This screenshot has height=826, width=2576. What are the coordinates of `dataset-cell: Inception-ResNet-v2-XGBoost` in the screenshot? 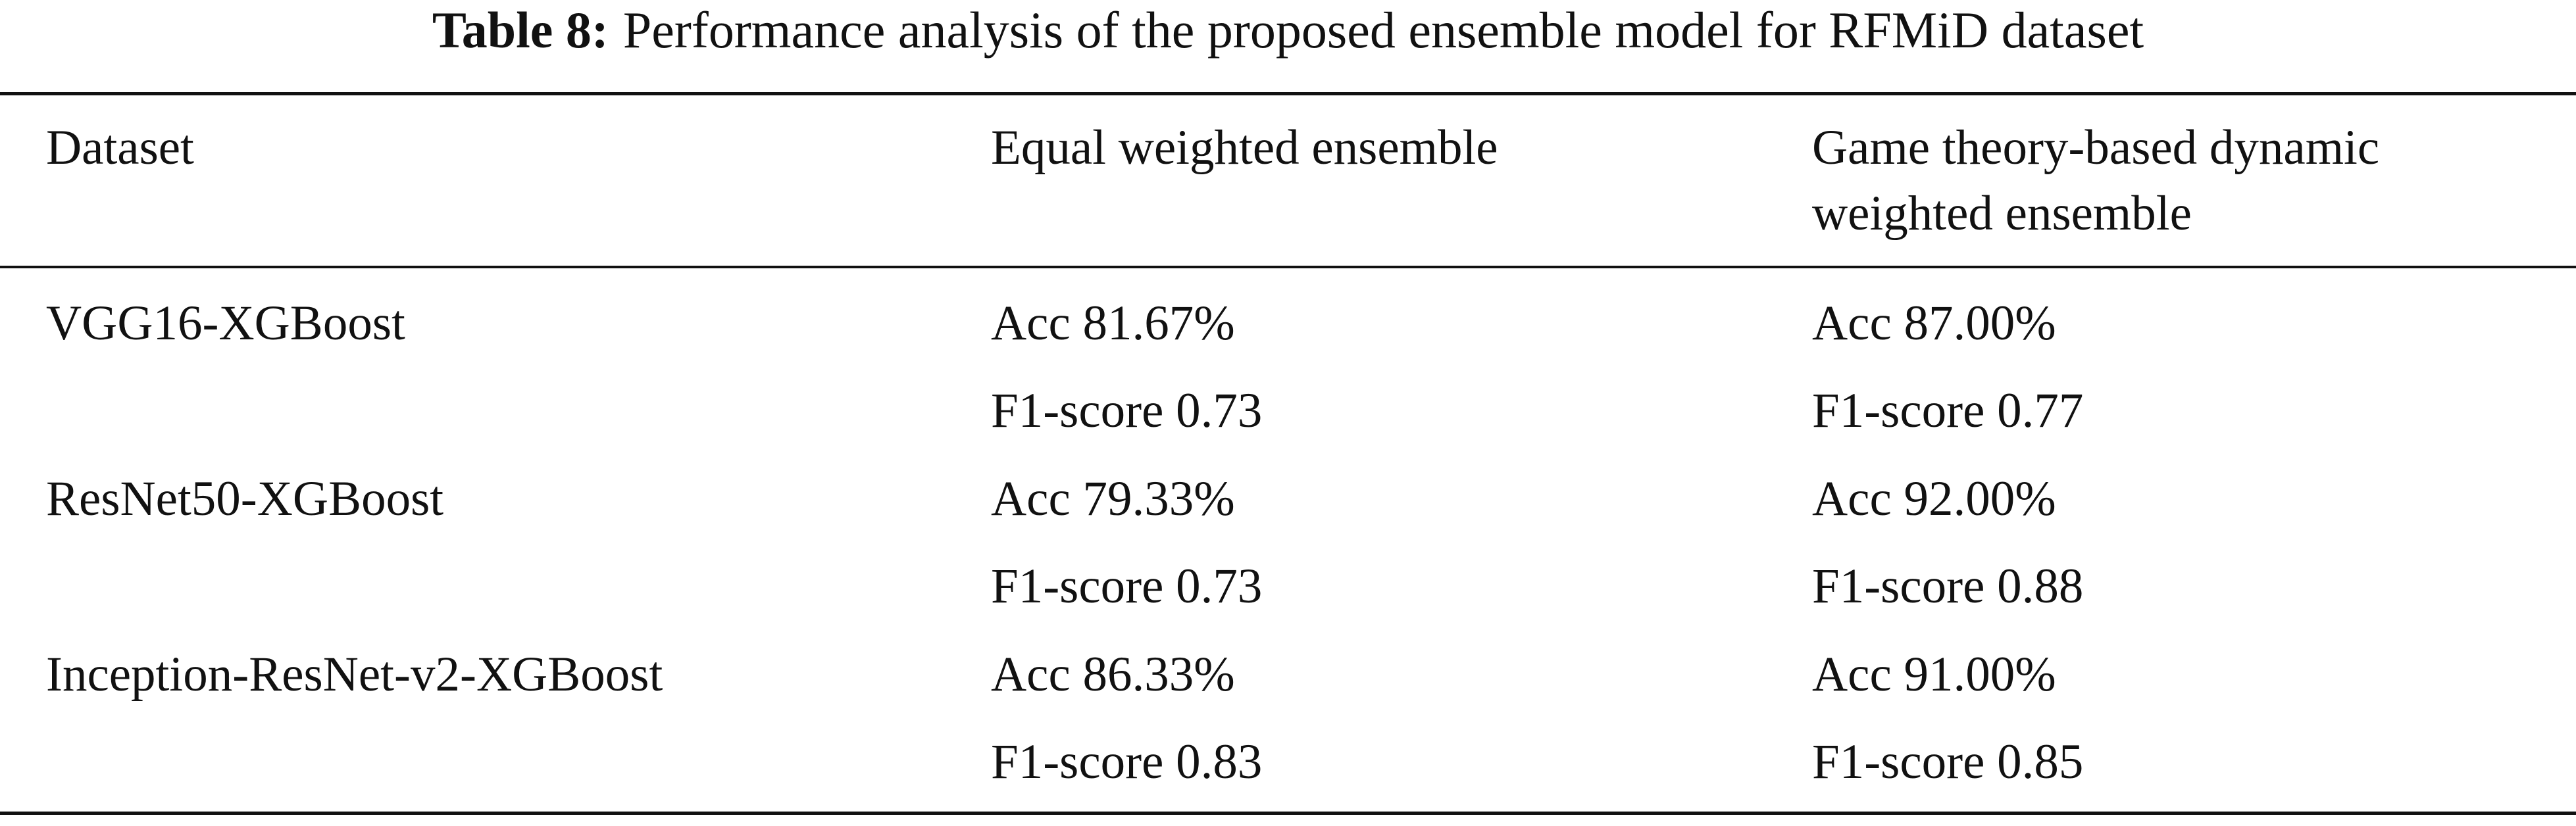 It's located at (354, 674).